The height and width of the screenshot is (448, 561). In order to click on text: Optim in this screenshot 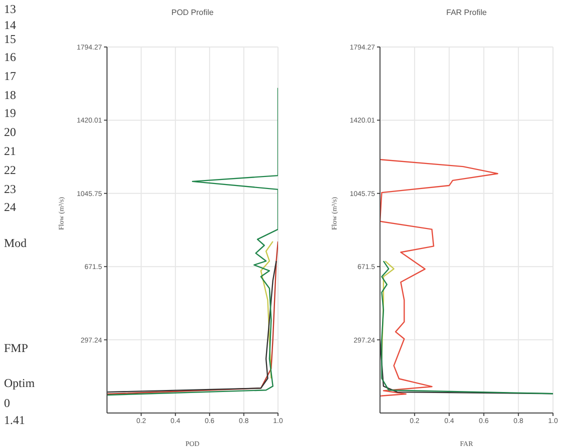, I will do `click(19, 383)`.